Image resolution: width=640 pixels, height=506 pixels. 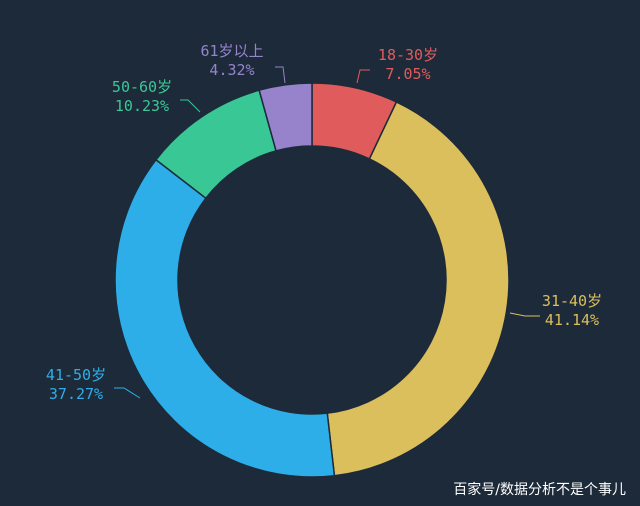 What do you see at coordinates (76, 394) in the screenshot?
I see `slice-value-label-2: 37.27%` at bounding box center [76, 394].